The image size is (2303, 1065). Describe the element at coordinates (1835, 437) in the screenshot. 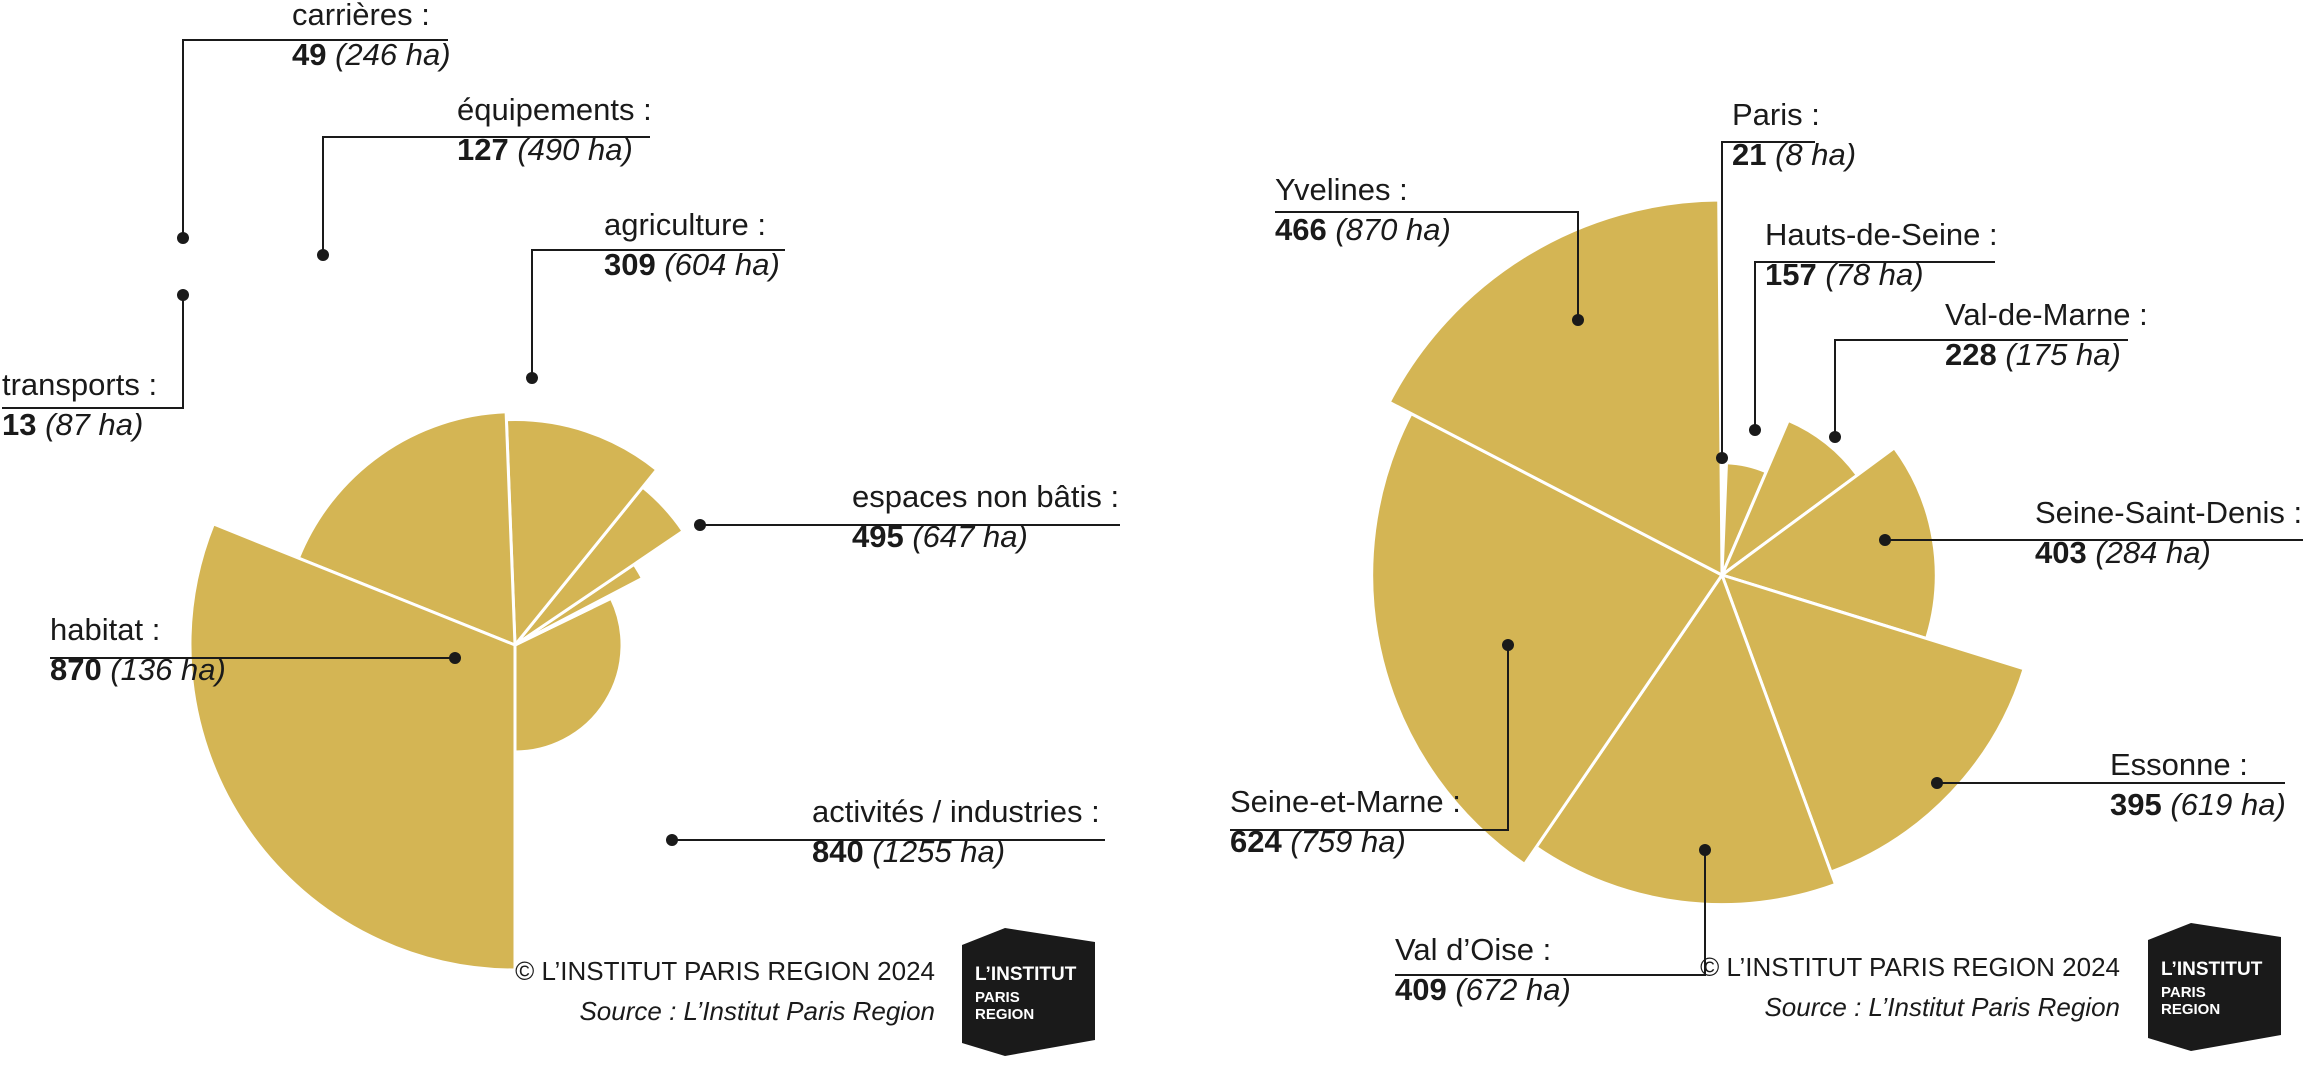

I see `leader-dot-val-de-marne` at that location.